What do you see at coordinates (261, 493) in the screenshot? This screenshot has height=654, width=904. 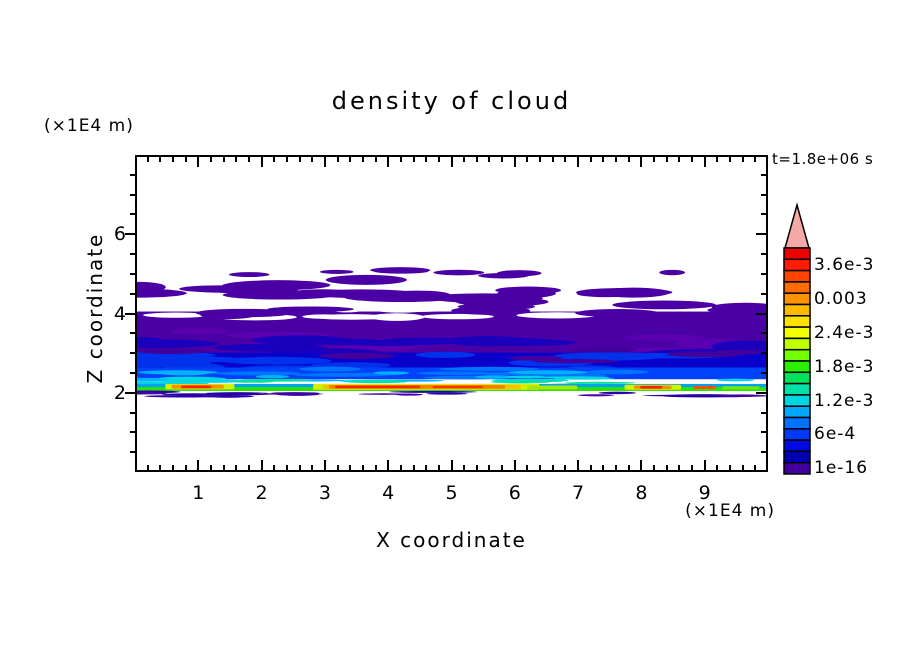 I see `x-tick-label: 2` at bounding box center [261, 493].